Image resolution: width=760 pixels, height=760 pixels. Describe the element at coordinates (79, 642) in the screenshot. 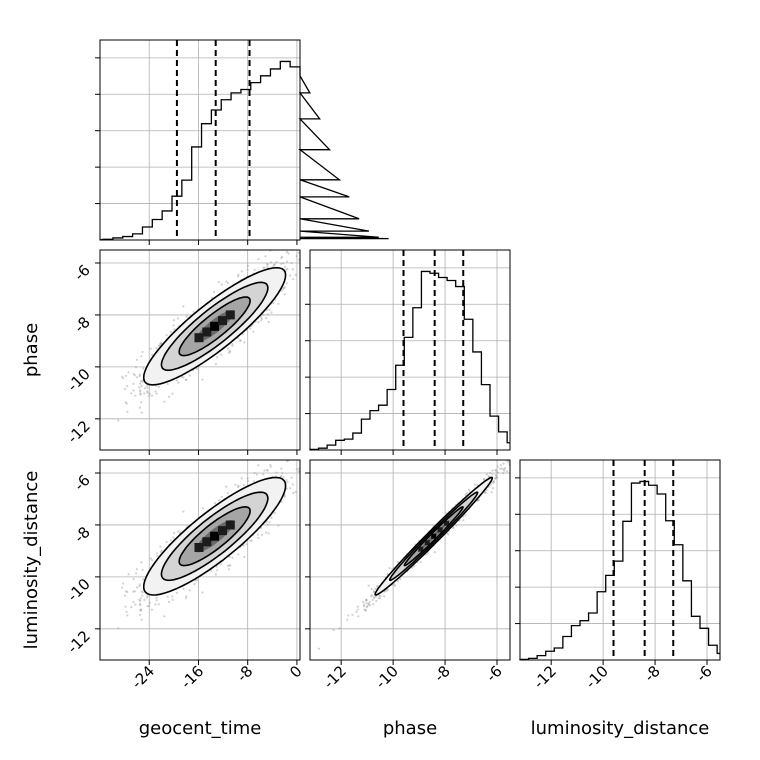

I see `scatter-geocent-time-vs-luminosity-distance-ytick-label-0: -12` at that location.